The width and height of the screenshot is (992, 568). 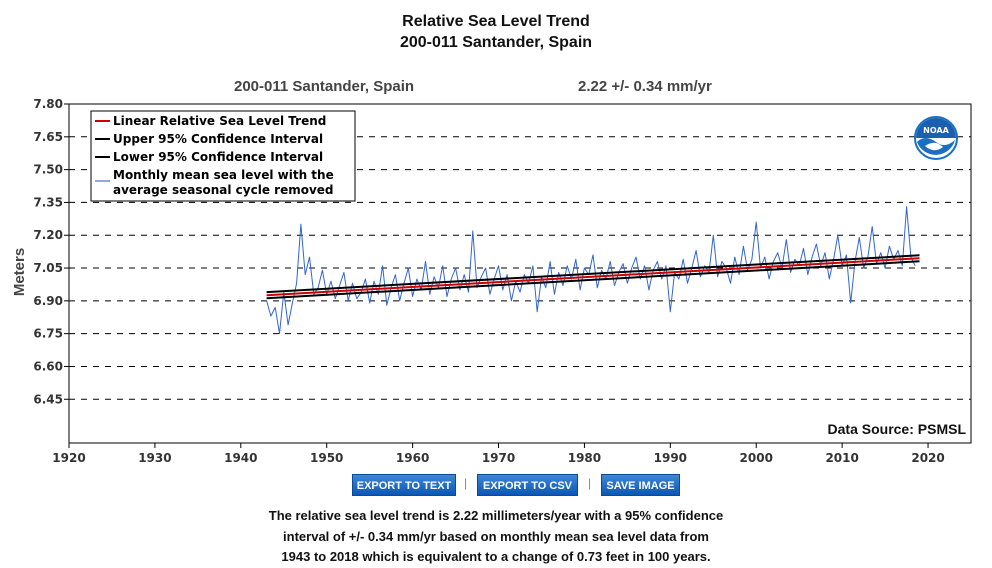 What do you see at coordinates (326, 458) in the screenshot?
I see `x-tick-label: 1950` at bounding box center [326, 458].